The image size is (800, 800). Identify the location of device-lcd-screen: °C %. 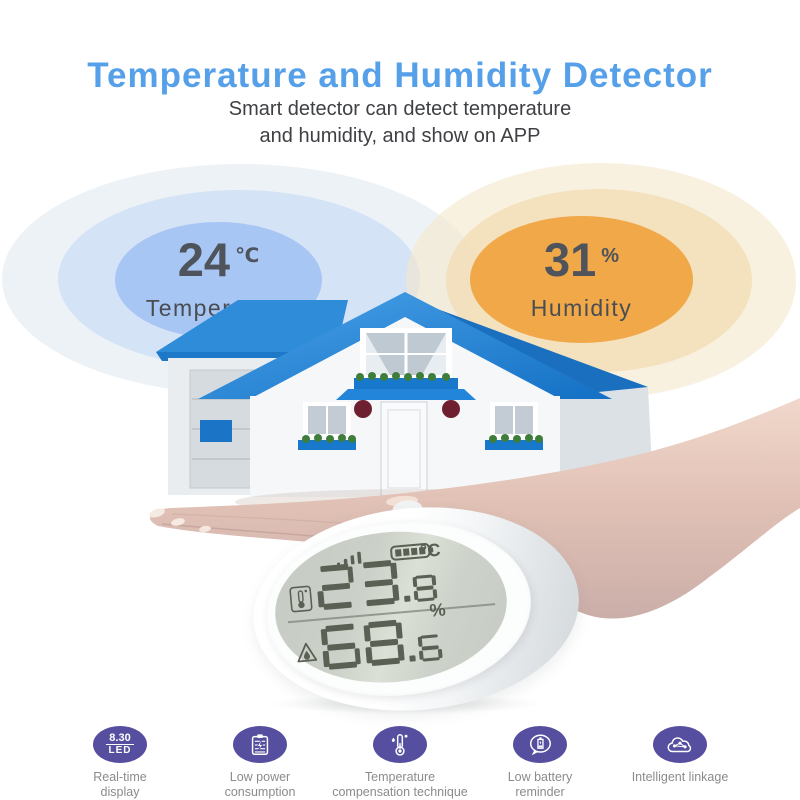
(391, 607).